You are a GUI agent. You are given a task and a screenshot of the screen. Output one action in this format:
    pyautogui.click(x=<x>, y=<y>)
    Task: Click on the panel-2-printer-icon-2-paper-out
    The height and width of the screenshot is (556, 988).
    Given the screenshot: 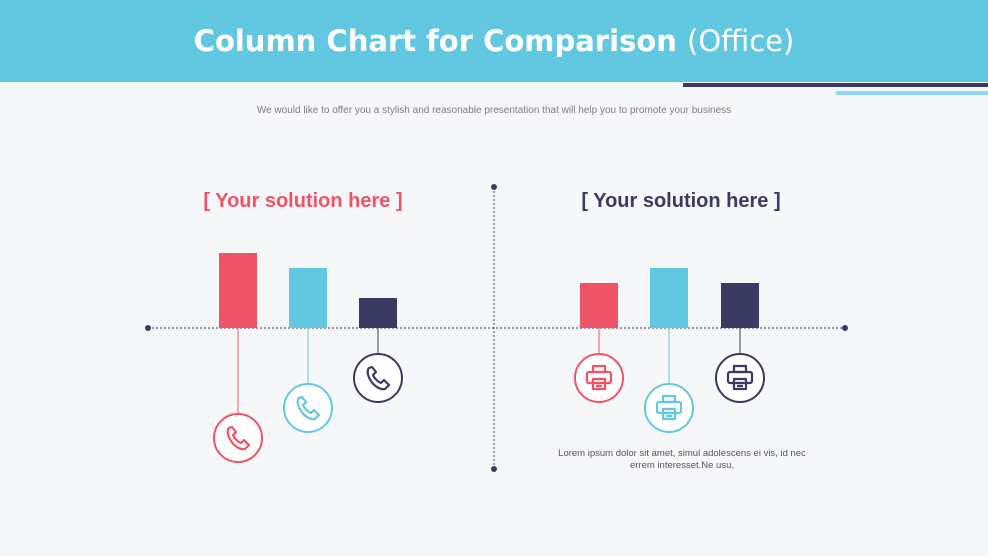 What is the action you would take?
    pyautogui.click(x=669, y=414)
    